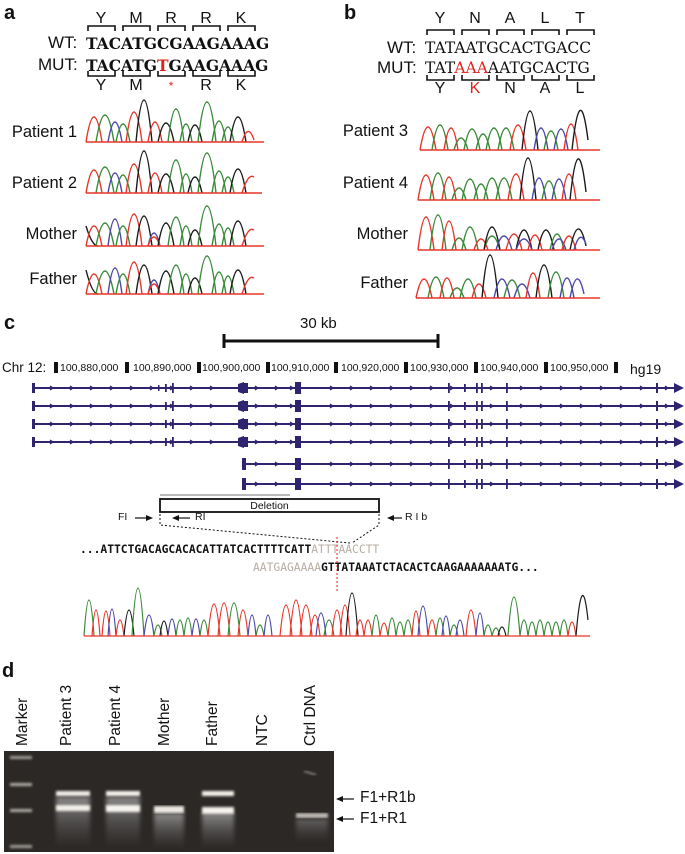 The height and width of the screenshot is (854, 685). I want to click on chromatogram-father-a, so click(174, 275).